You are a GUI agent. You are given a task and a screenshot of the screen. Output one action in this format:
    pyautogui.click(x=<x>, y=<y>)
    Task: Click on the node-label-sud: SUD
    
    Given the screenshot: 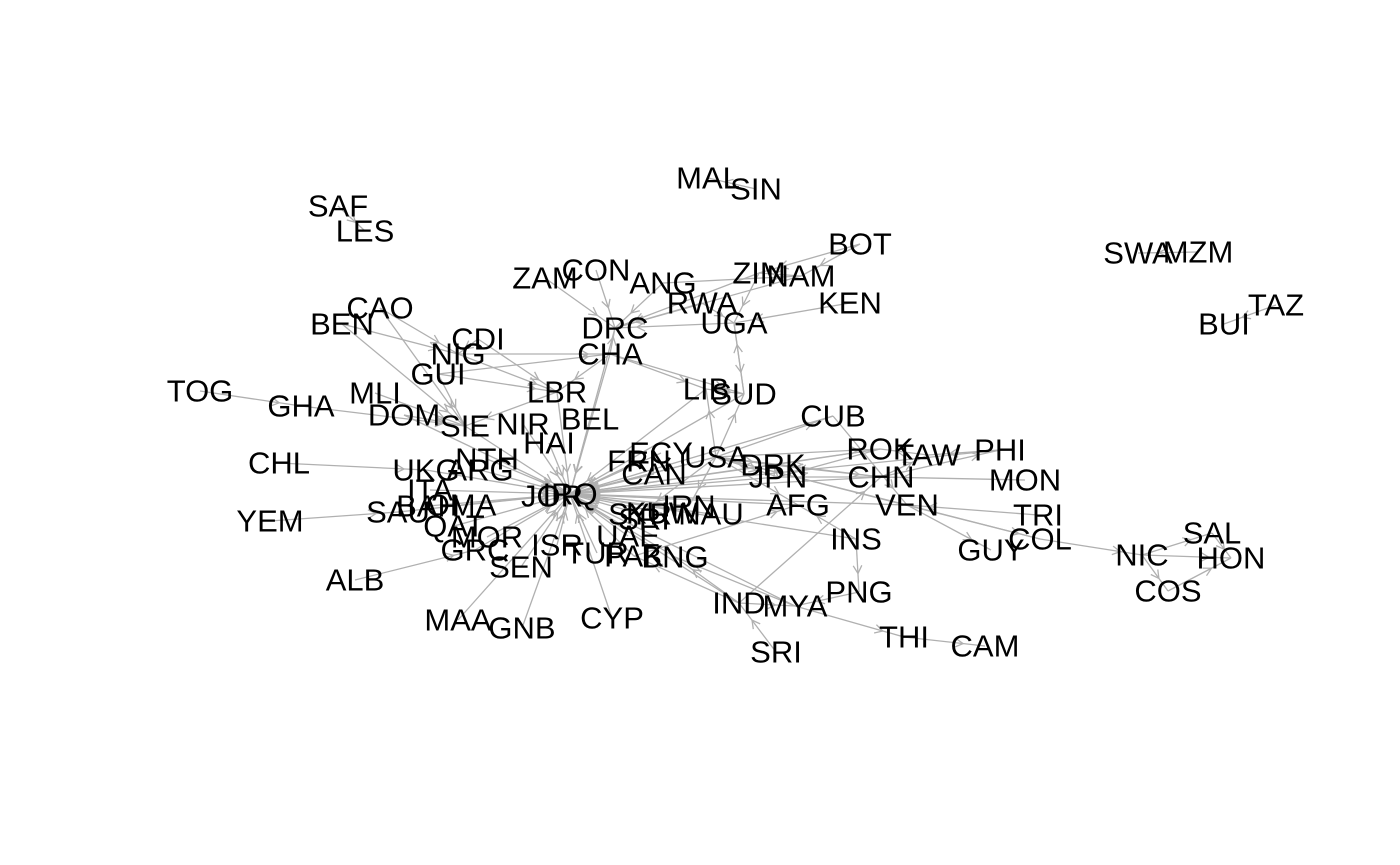 What is the action you would take?
    pyautogui.click(x=743, y=394)
    